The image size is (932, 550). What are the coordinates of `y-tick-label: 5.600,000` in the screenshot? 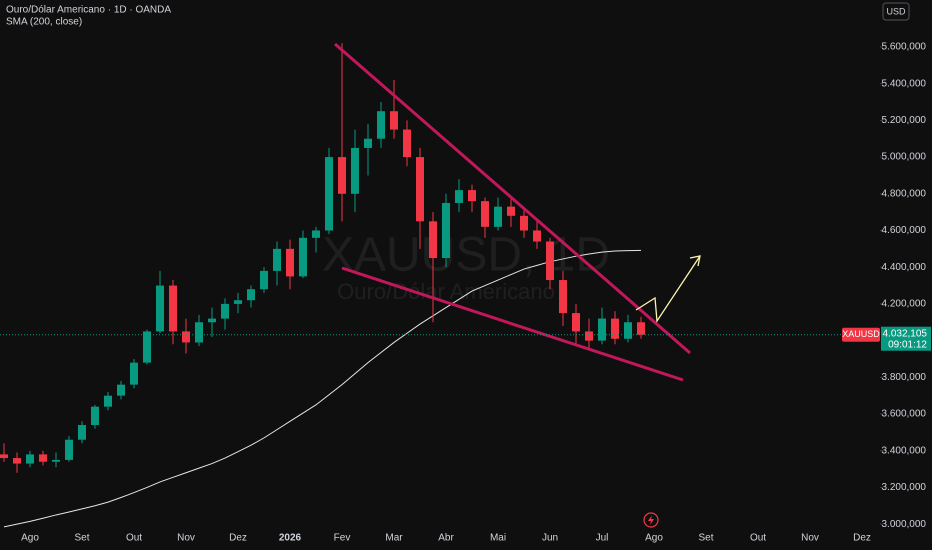 It's located at (904, 47).